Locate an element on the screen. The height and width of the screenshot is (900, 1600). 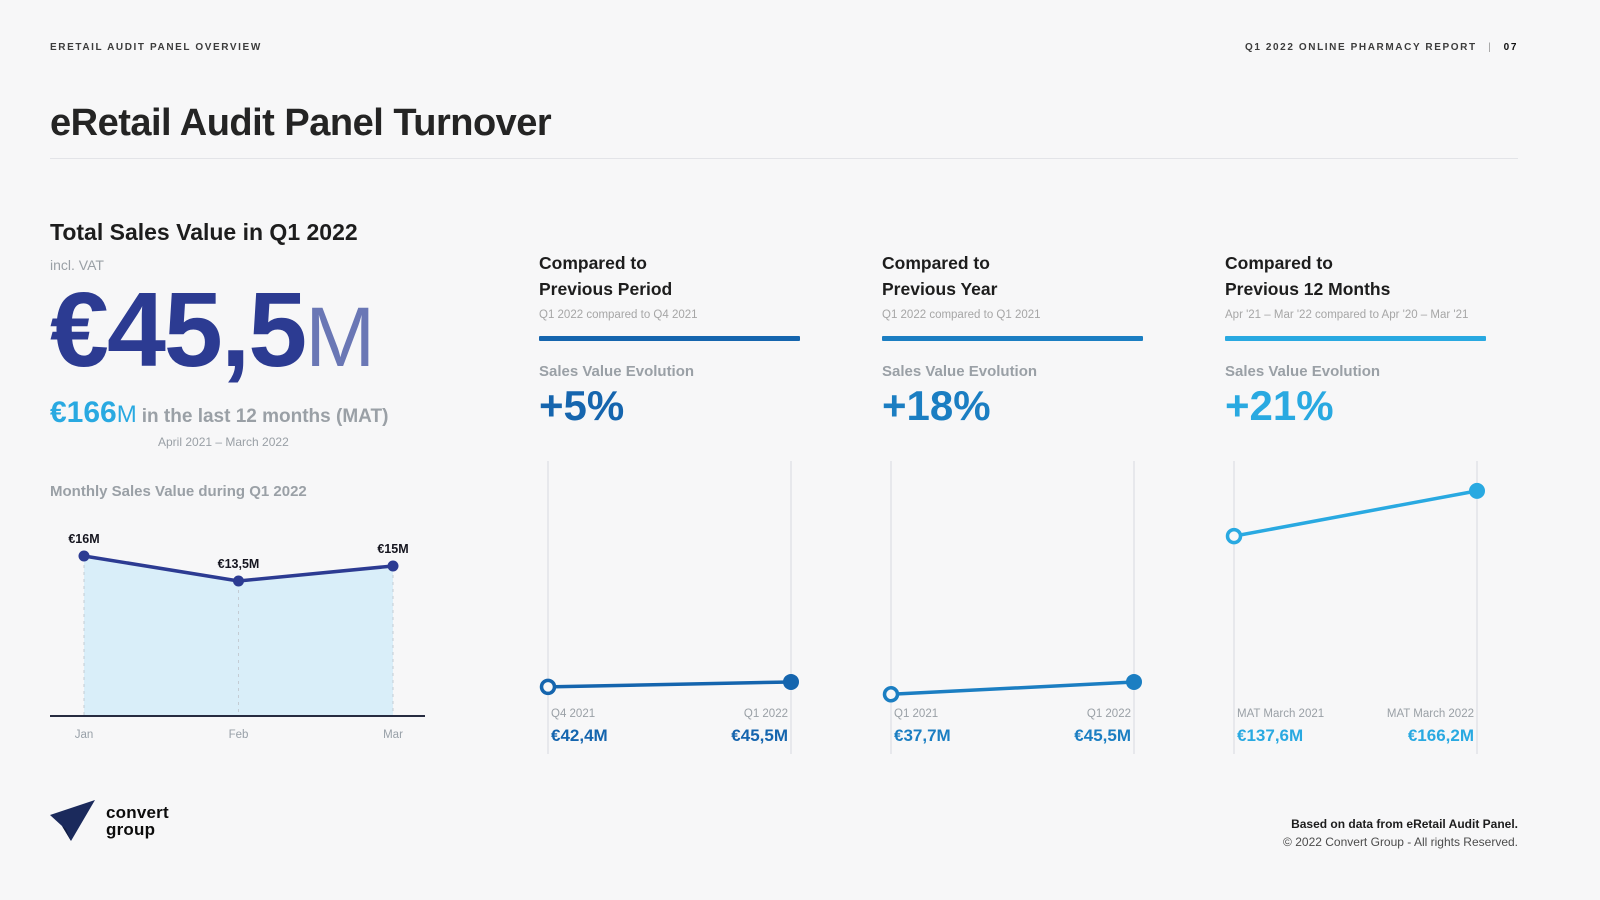
point-category: Q1 2021 is located at coordinates (916, 714).